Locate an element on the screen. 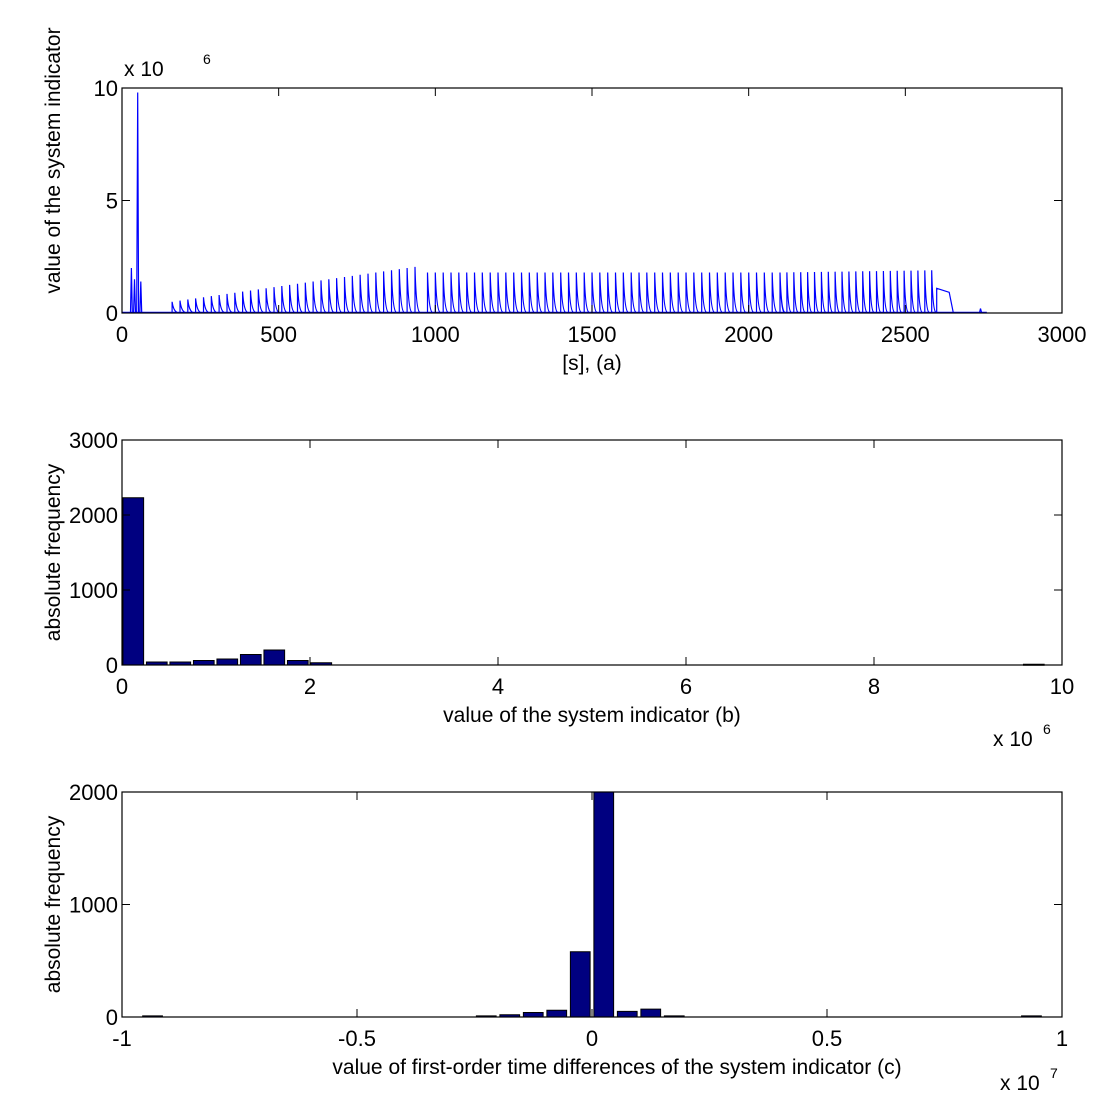 This screenshot has width=1100, height=1106. x-tick-label: 1000 is located at coordinates (435, 334).